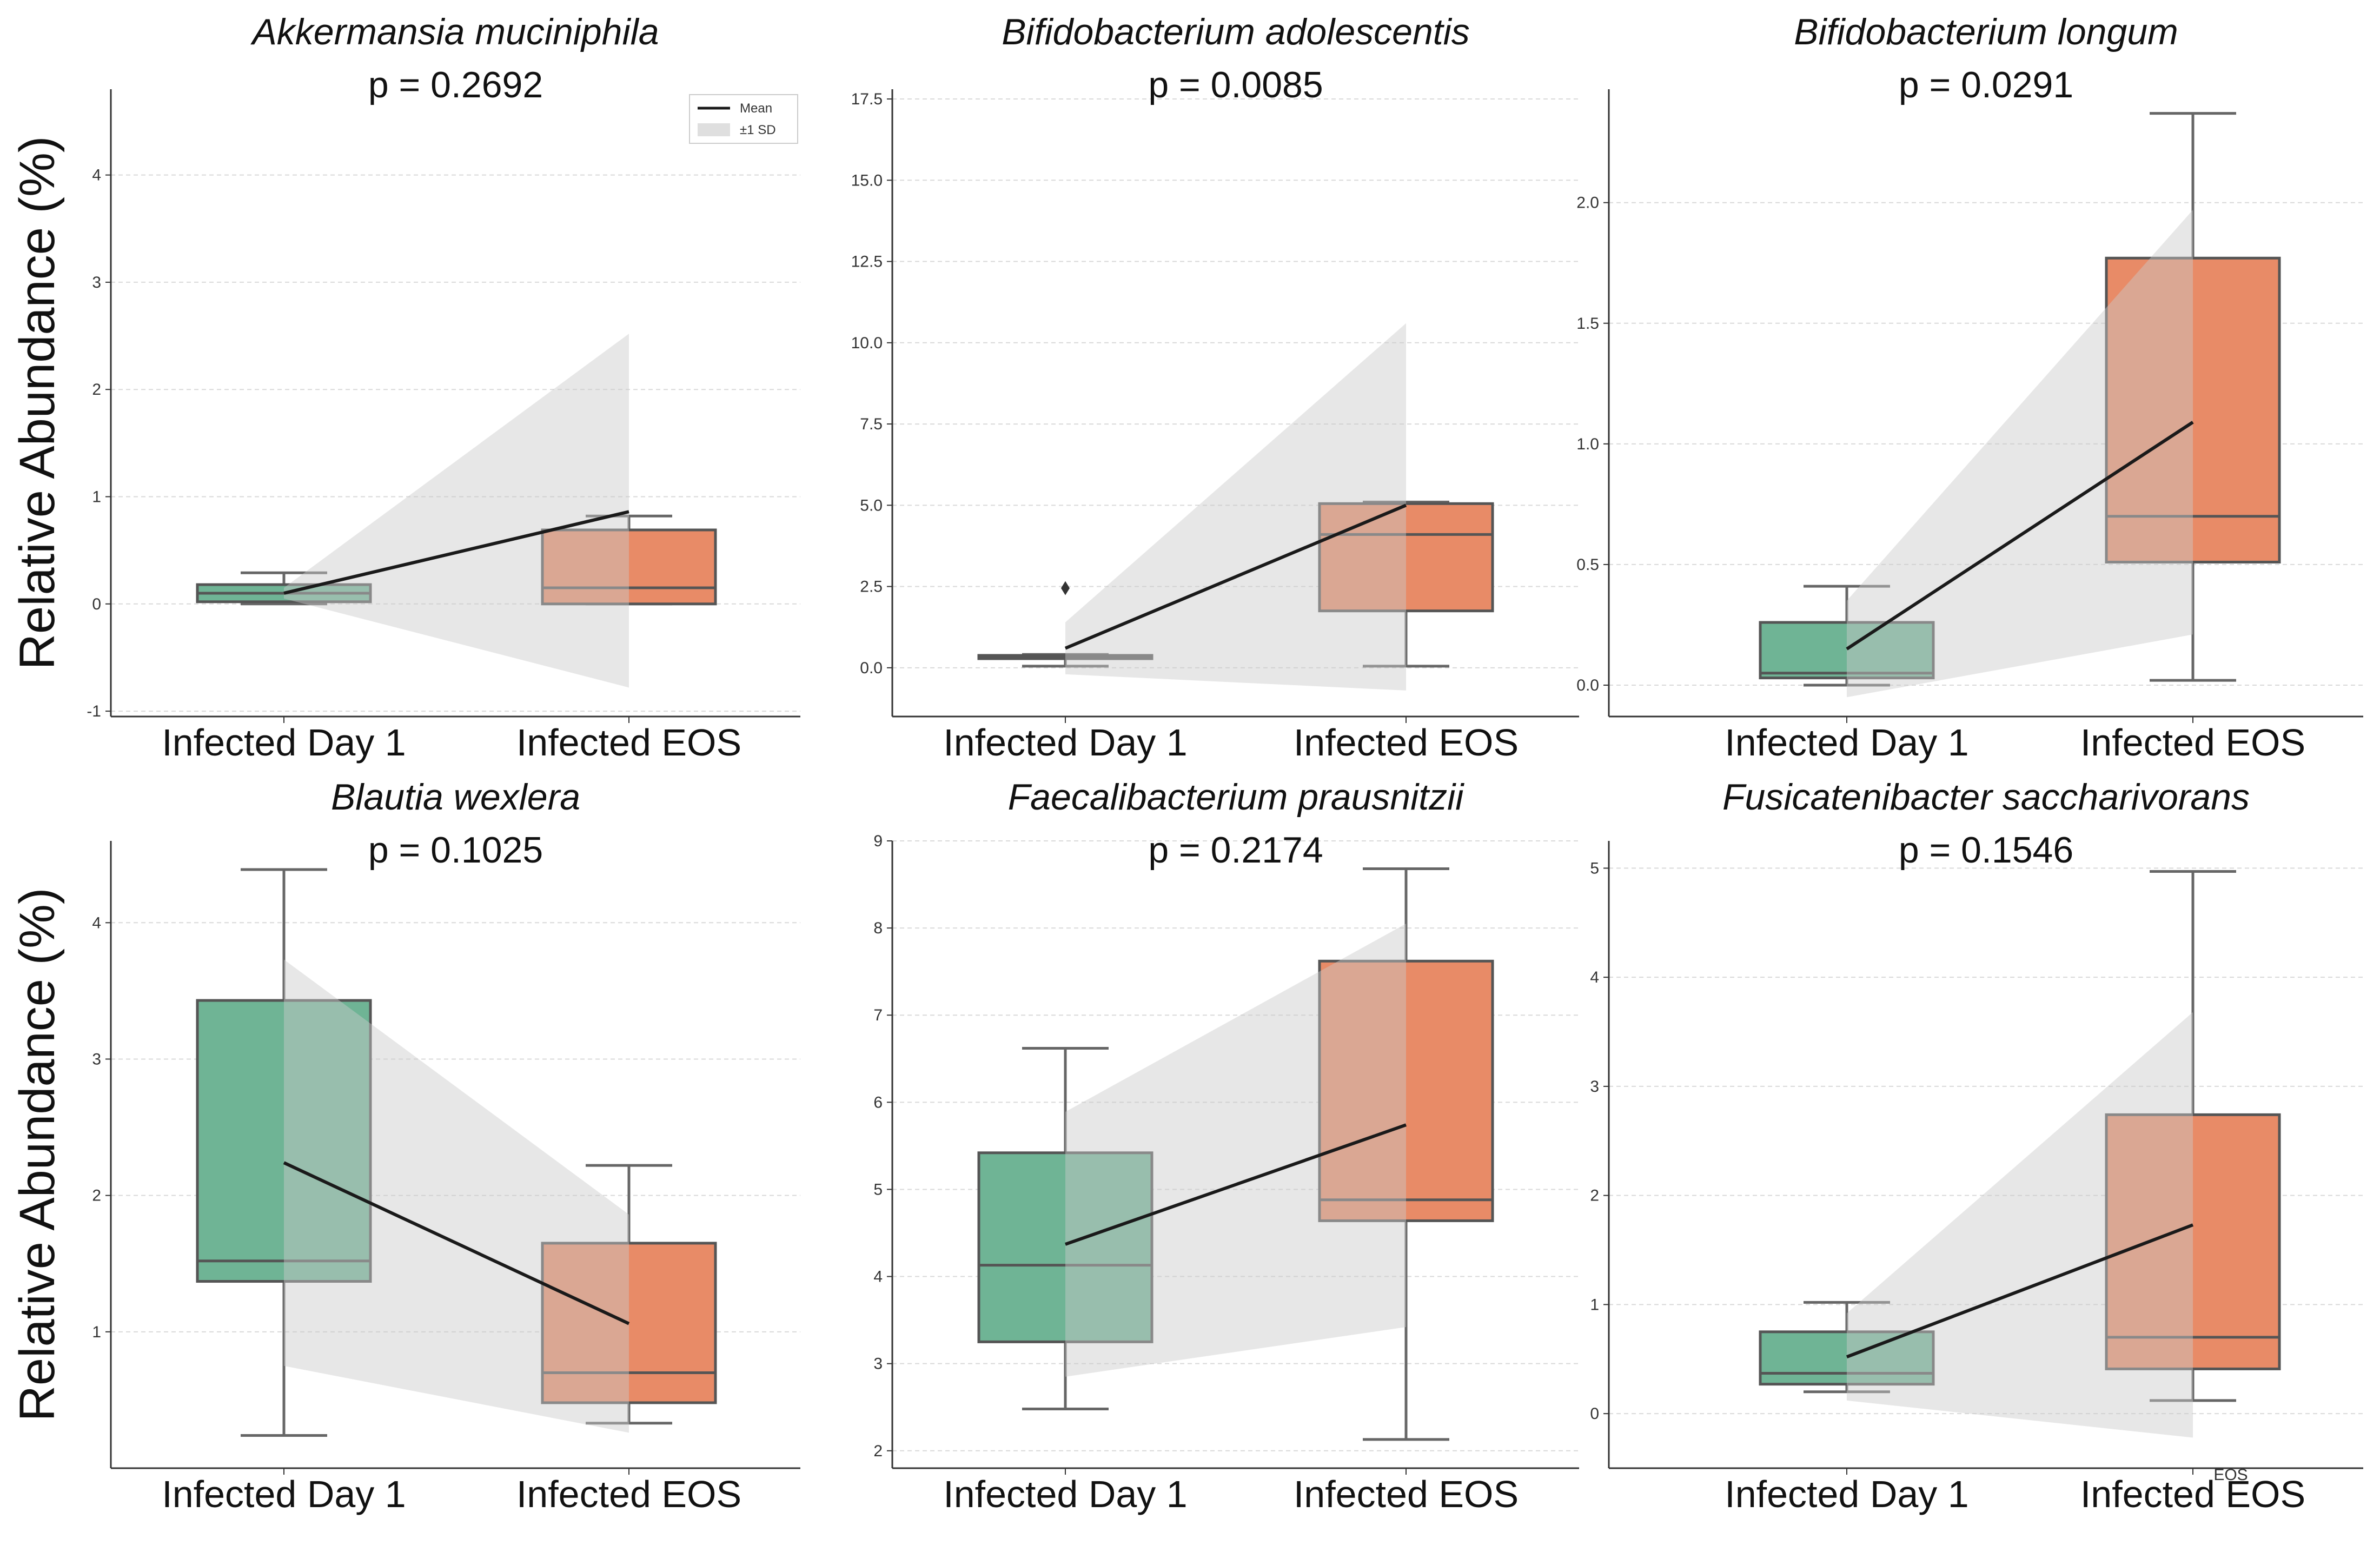  I want to click on legend-band-label: ±1 SD, so click(758, 130).